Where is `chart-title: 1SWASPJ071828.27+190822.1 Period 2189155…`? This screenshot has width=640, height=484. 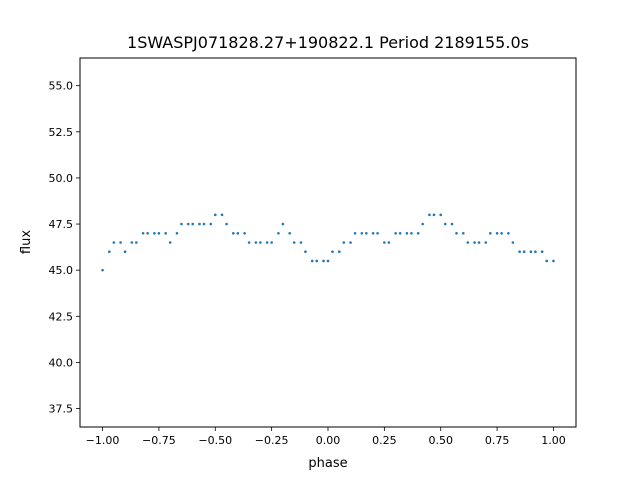 chart-title: 1SWASPJ071828.27+190822.1 Period 2189155… is located at coordinates (328, 42).